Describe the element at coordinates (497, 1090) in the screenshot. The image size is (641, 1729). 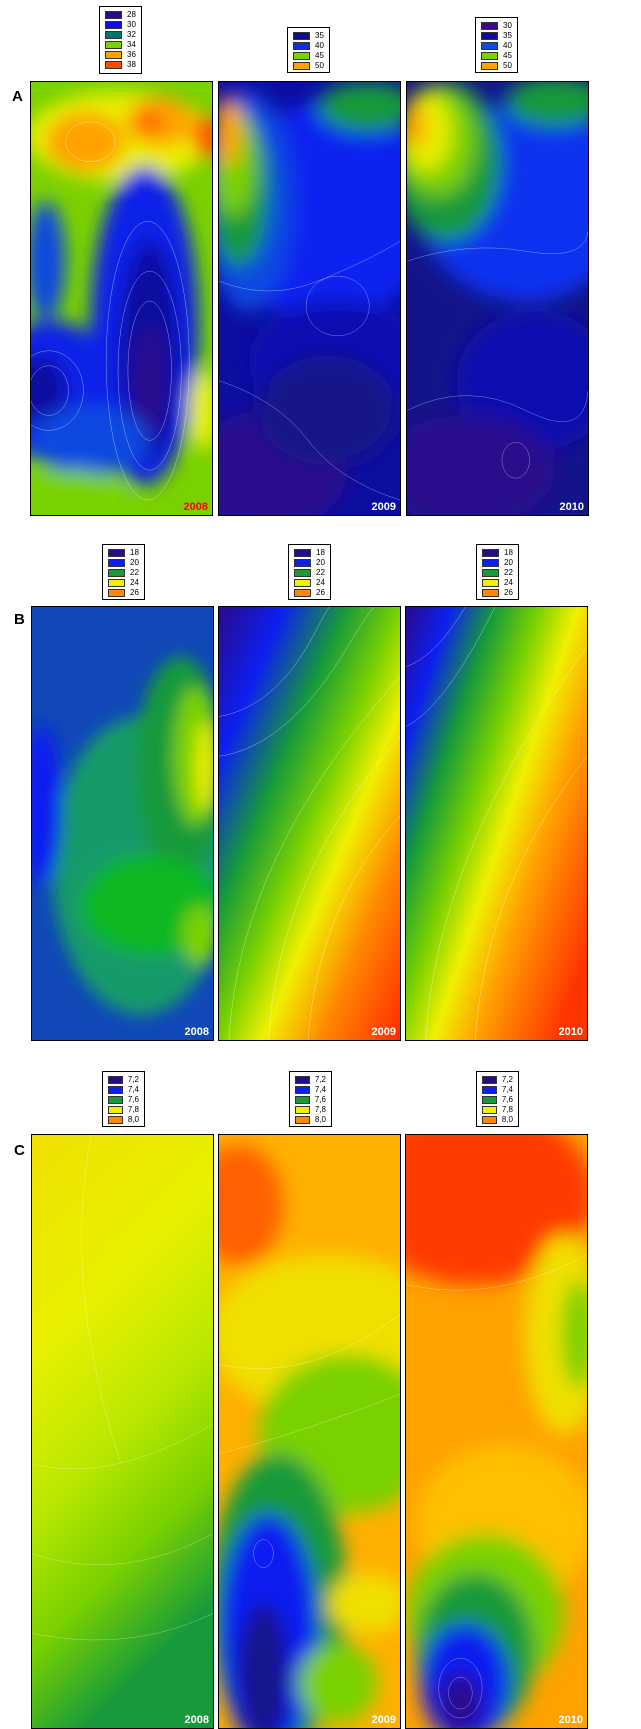
I see `legend-item: 7,4` at that location.